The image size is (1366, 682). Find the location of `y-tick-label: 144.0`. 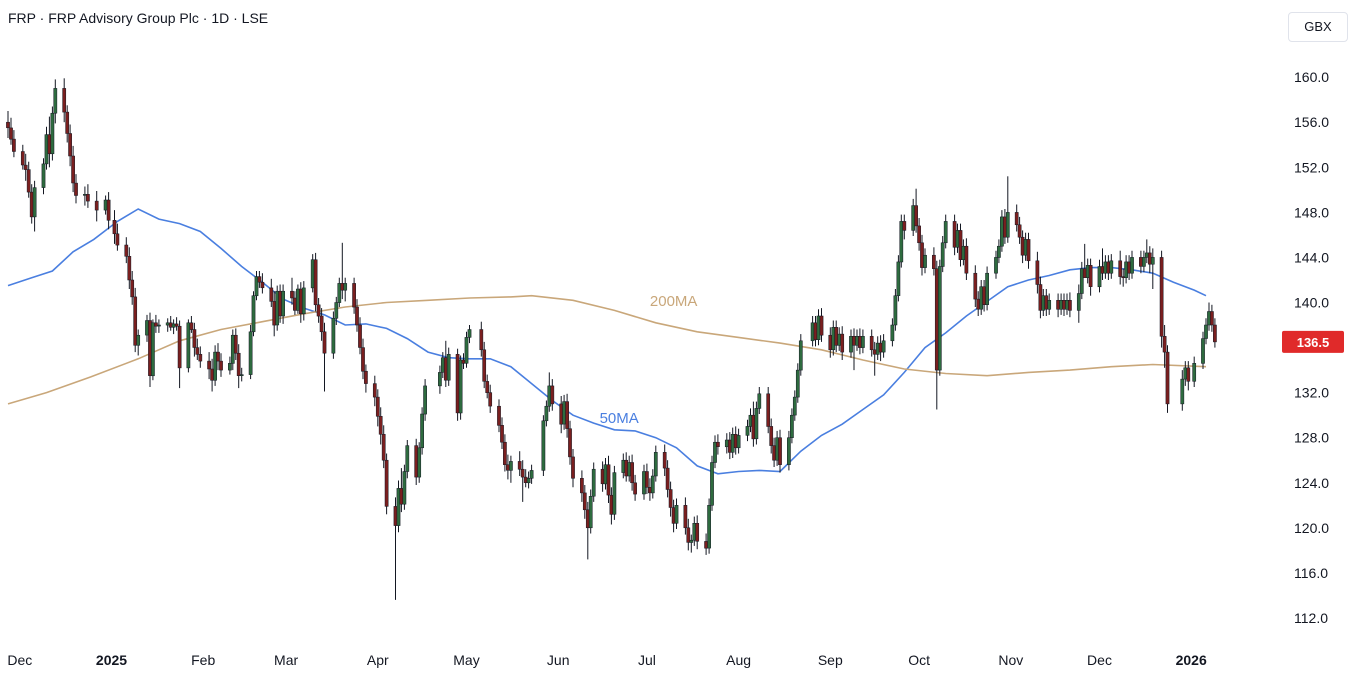

y-tick-label: 144.0 is located at coordinates (1311, 257).